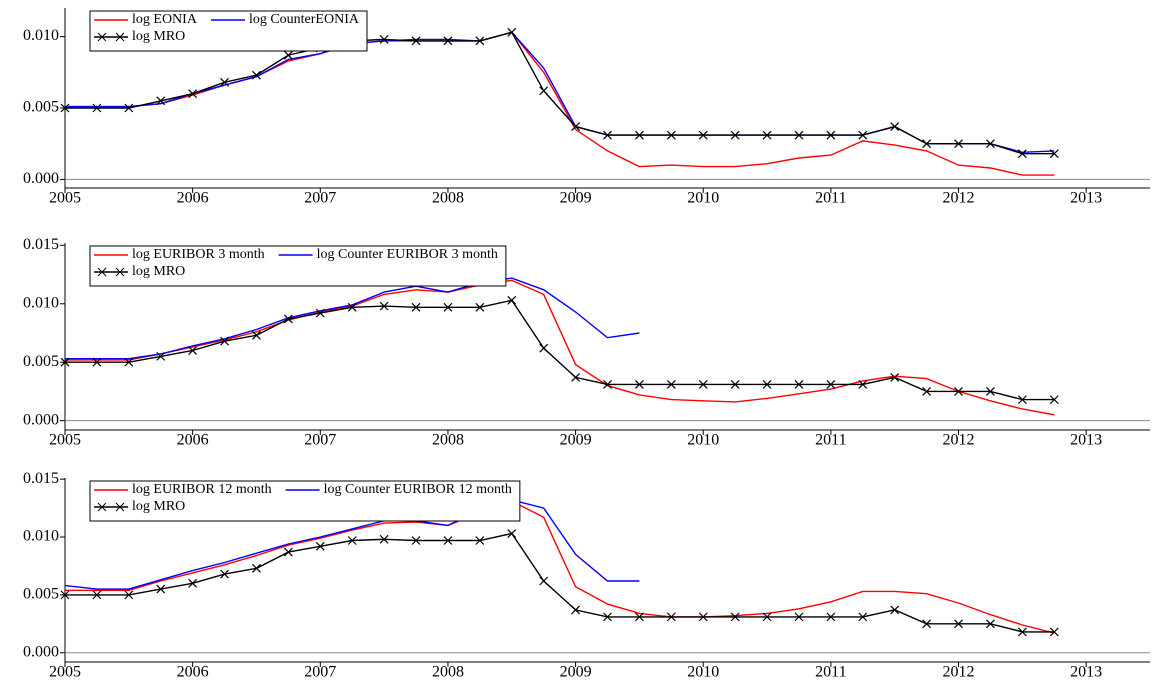 The height and width of the screenshot is (693, 1153). What do you see at coordinates (1086, 440) in the screenshot?
I see `x-tick-label: 2013` at bounding box center [1086, 440].